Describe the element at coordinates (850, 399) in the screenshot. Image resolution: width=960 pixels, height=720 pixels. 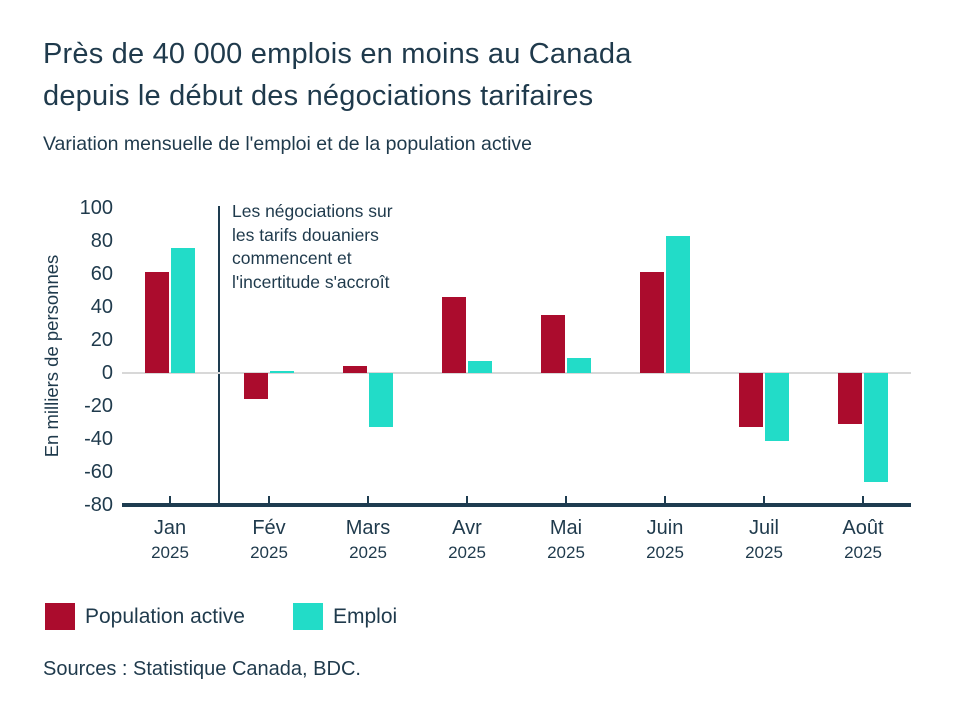
I see `bar-population-active-août` at that location.